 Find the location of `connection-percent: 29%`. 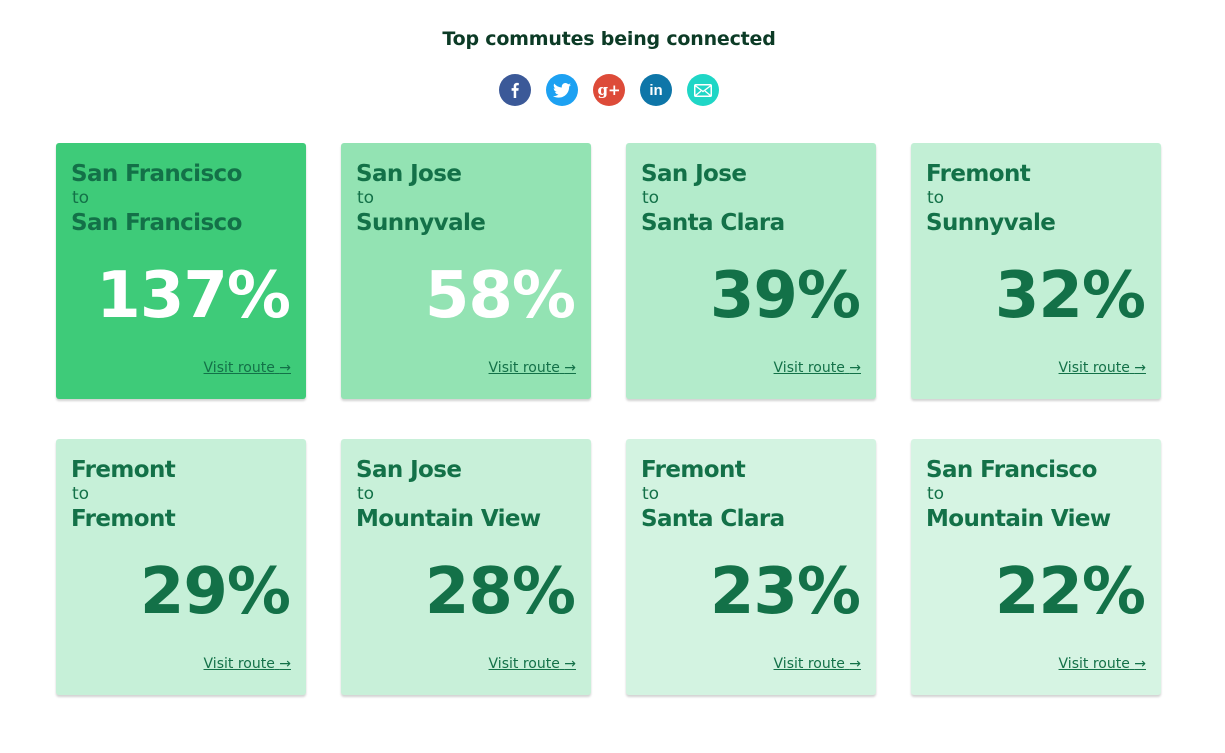

connection-percent: 29% is located at coordinates (215, 592).